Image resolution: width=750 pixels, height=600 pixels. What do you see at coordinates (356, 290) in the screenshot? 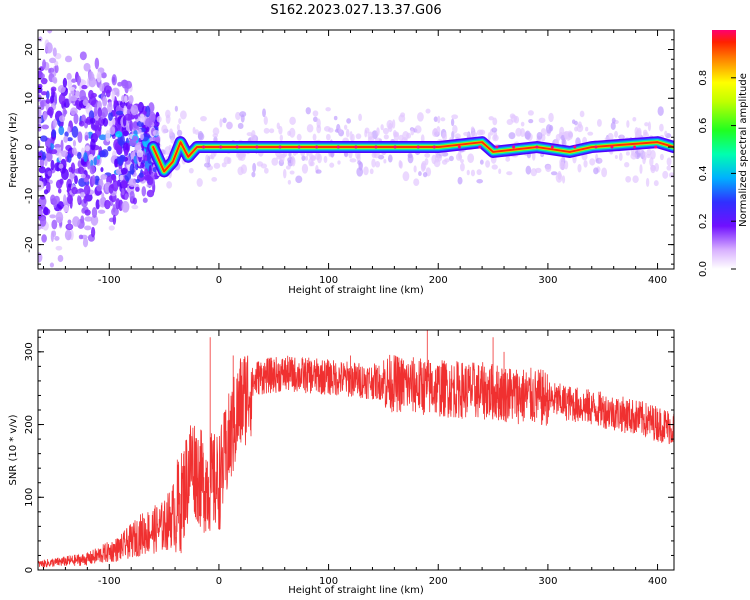
I see `spectrogram-x-label: Height of straight line (km)` at bounding box center [356, 290].